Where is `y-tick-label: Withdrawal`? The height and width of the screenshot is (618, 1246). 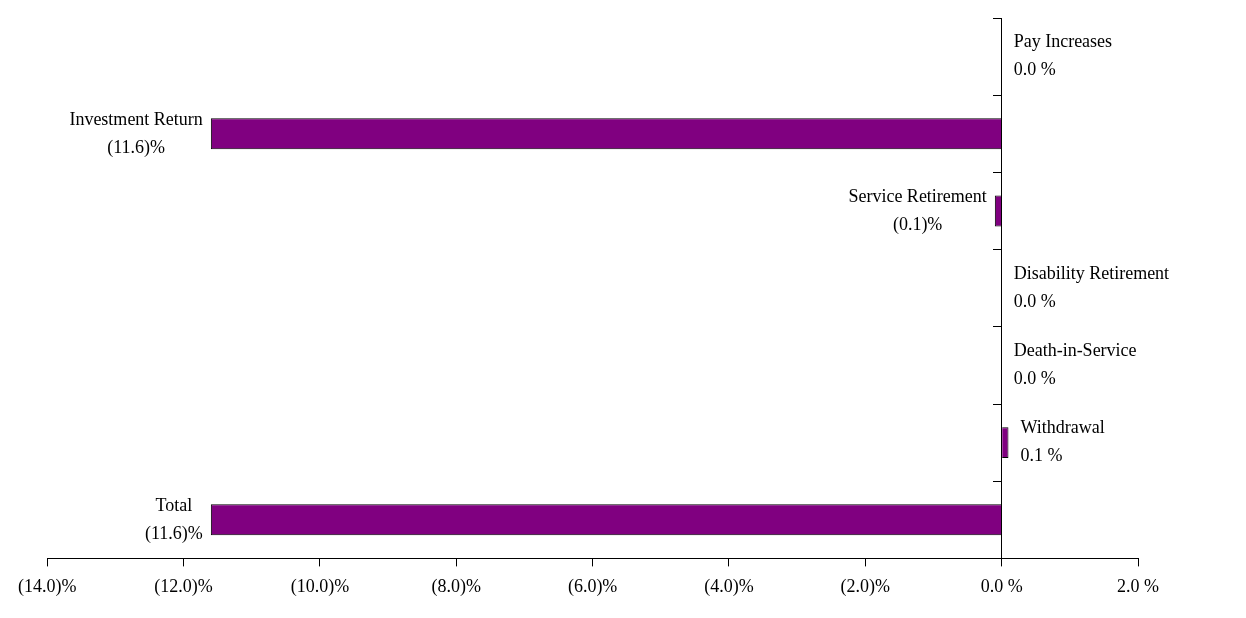
y-tick-label: Withdrawal is located at coordinates (1062, 427).